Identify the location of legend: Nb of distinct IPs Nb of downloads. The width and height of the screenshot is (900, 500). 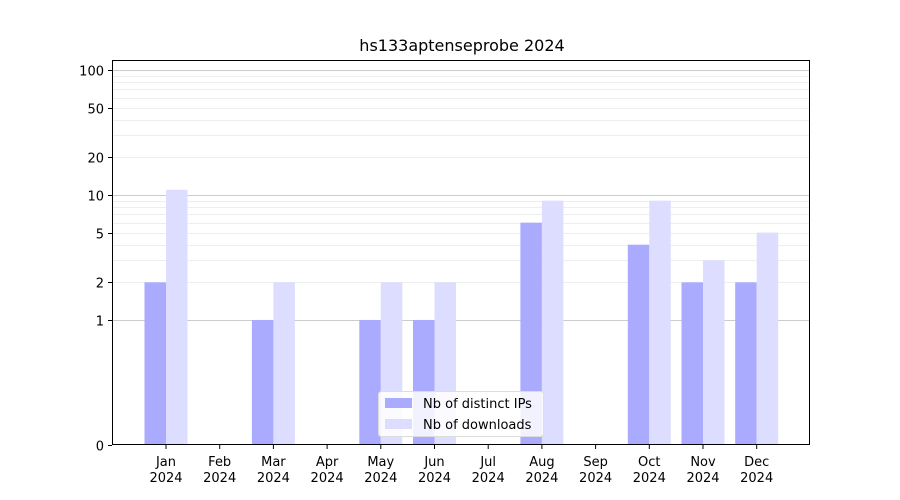
(461, 414).